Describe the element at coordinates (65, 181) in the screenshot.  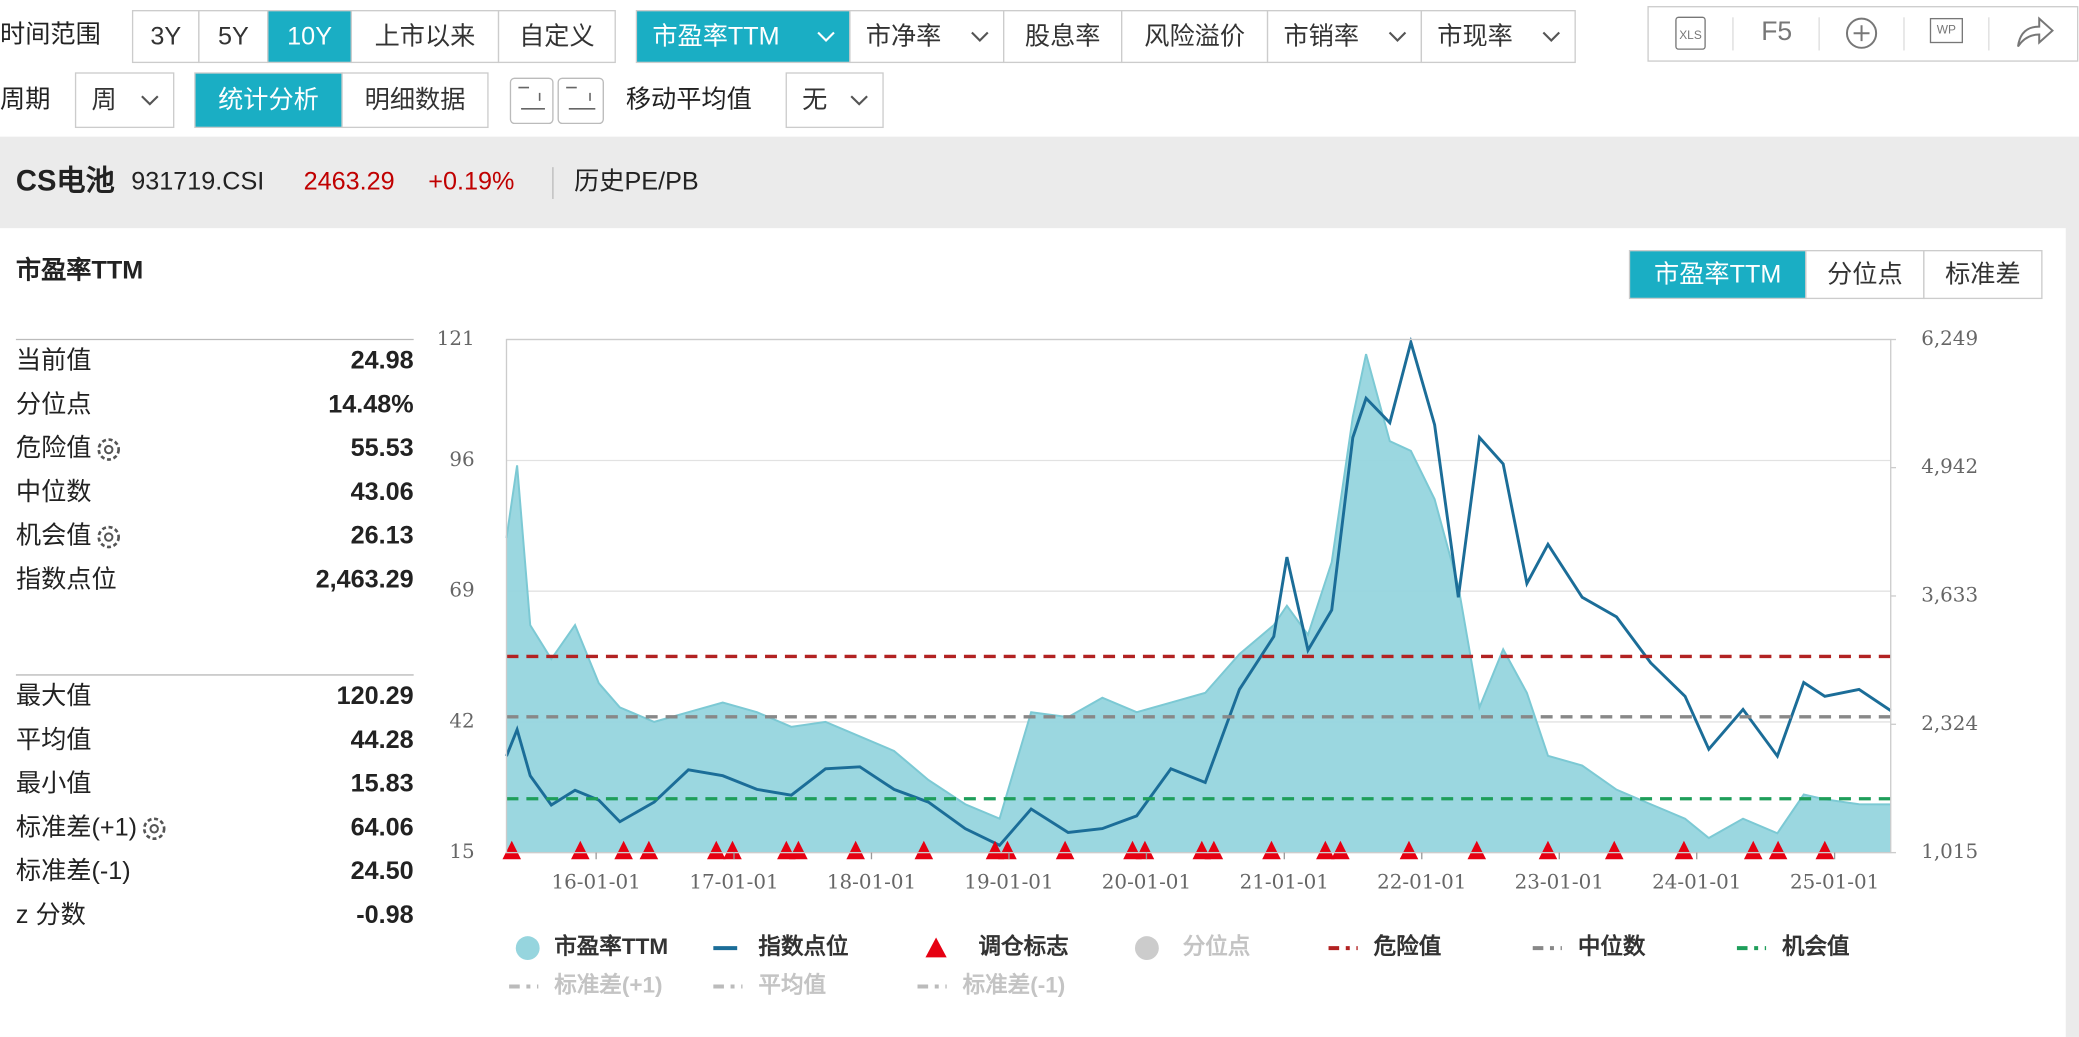
I see `index-name: CS电池` at that location.